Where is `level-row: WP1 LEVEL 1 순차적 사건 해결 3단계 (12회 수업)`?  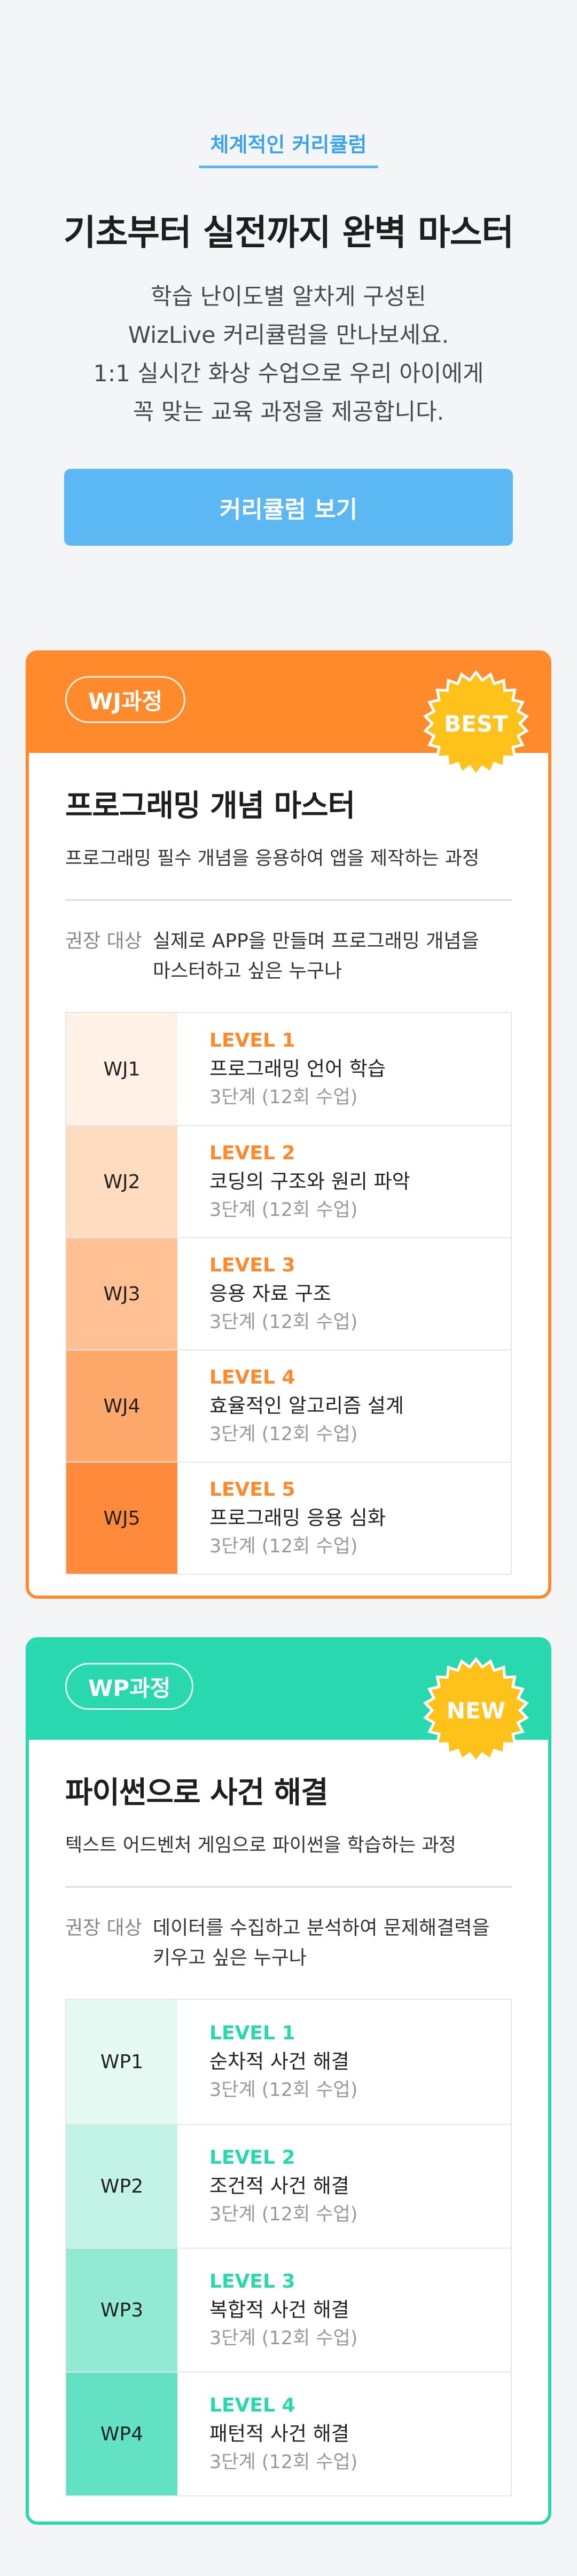 level-row: WP1 LEVEL 1 순차적 사건 해결 3단계 (12회 수업) is located at coordinates (288, 2062).